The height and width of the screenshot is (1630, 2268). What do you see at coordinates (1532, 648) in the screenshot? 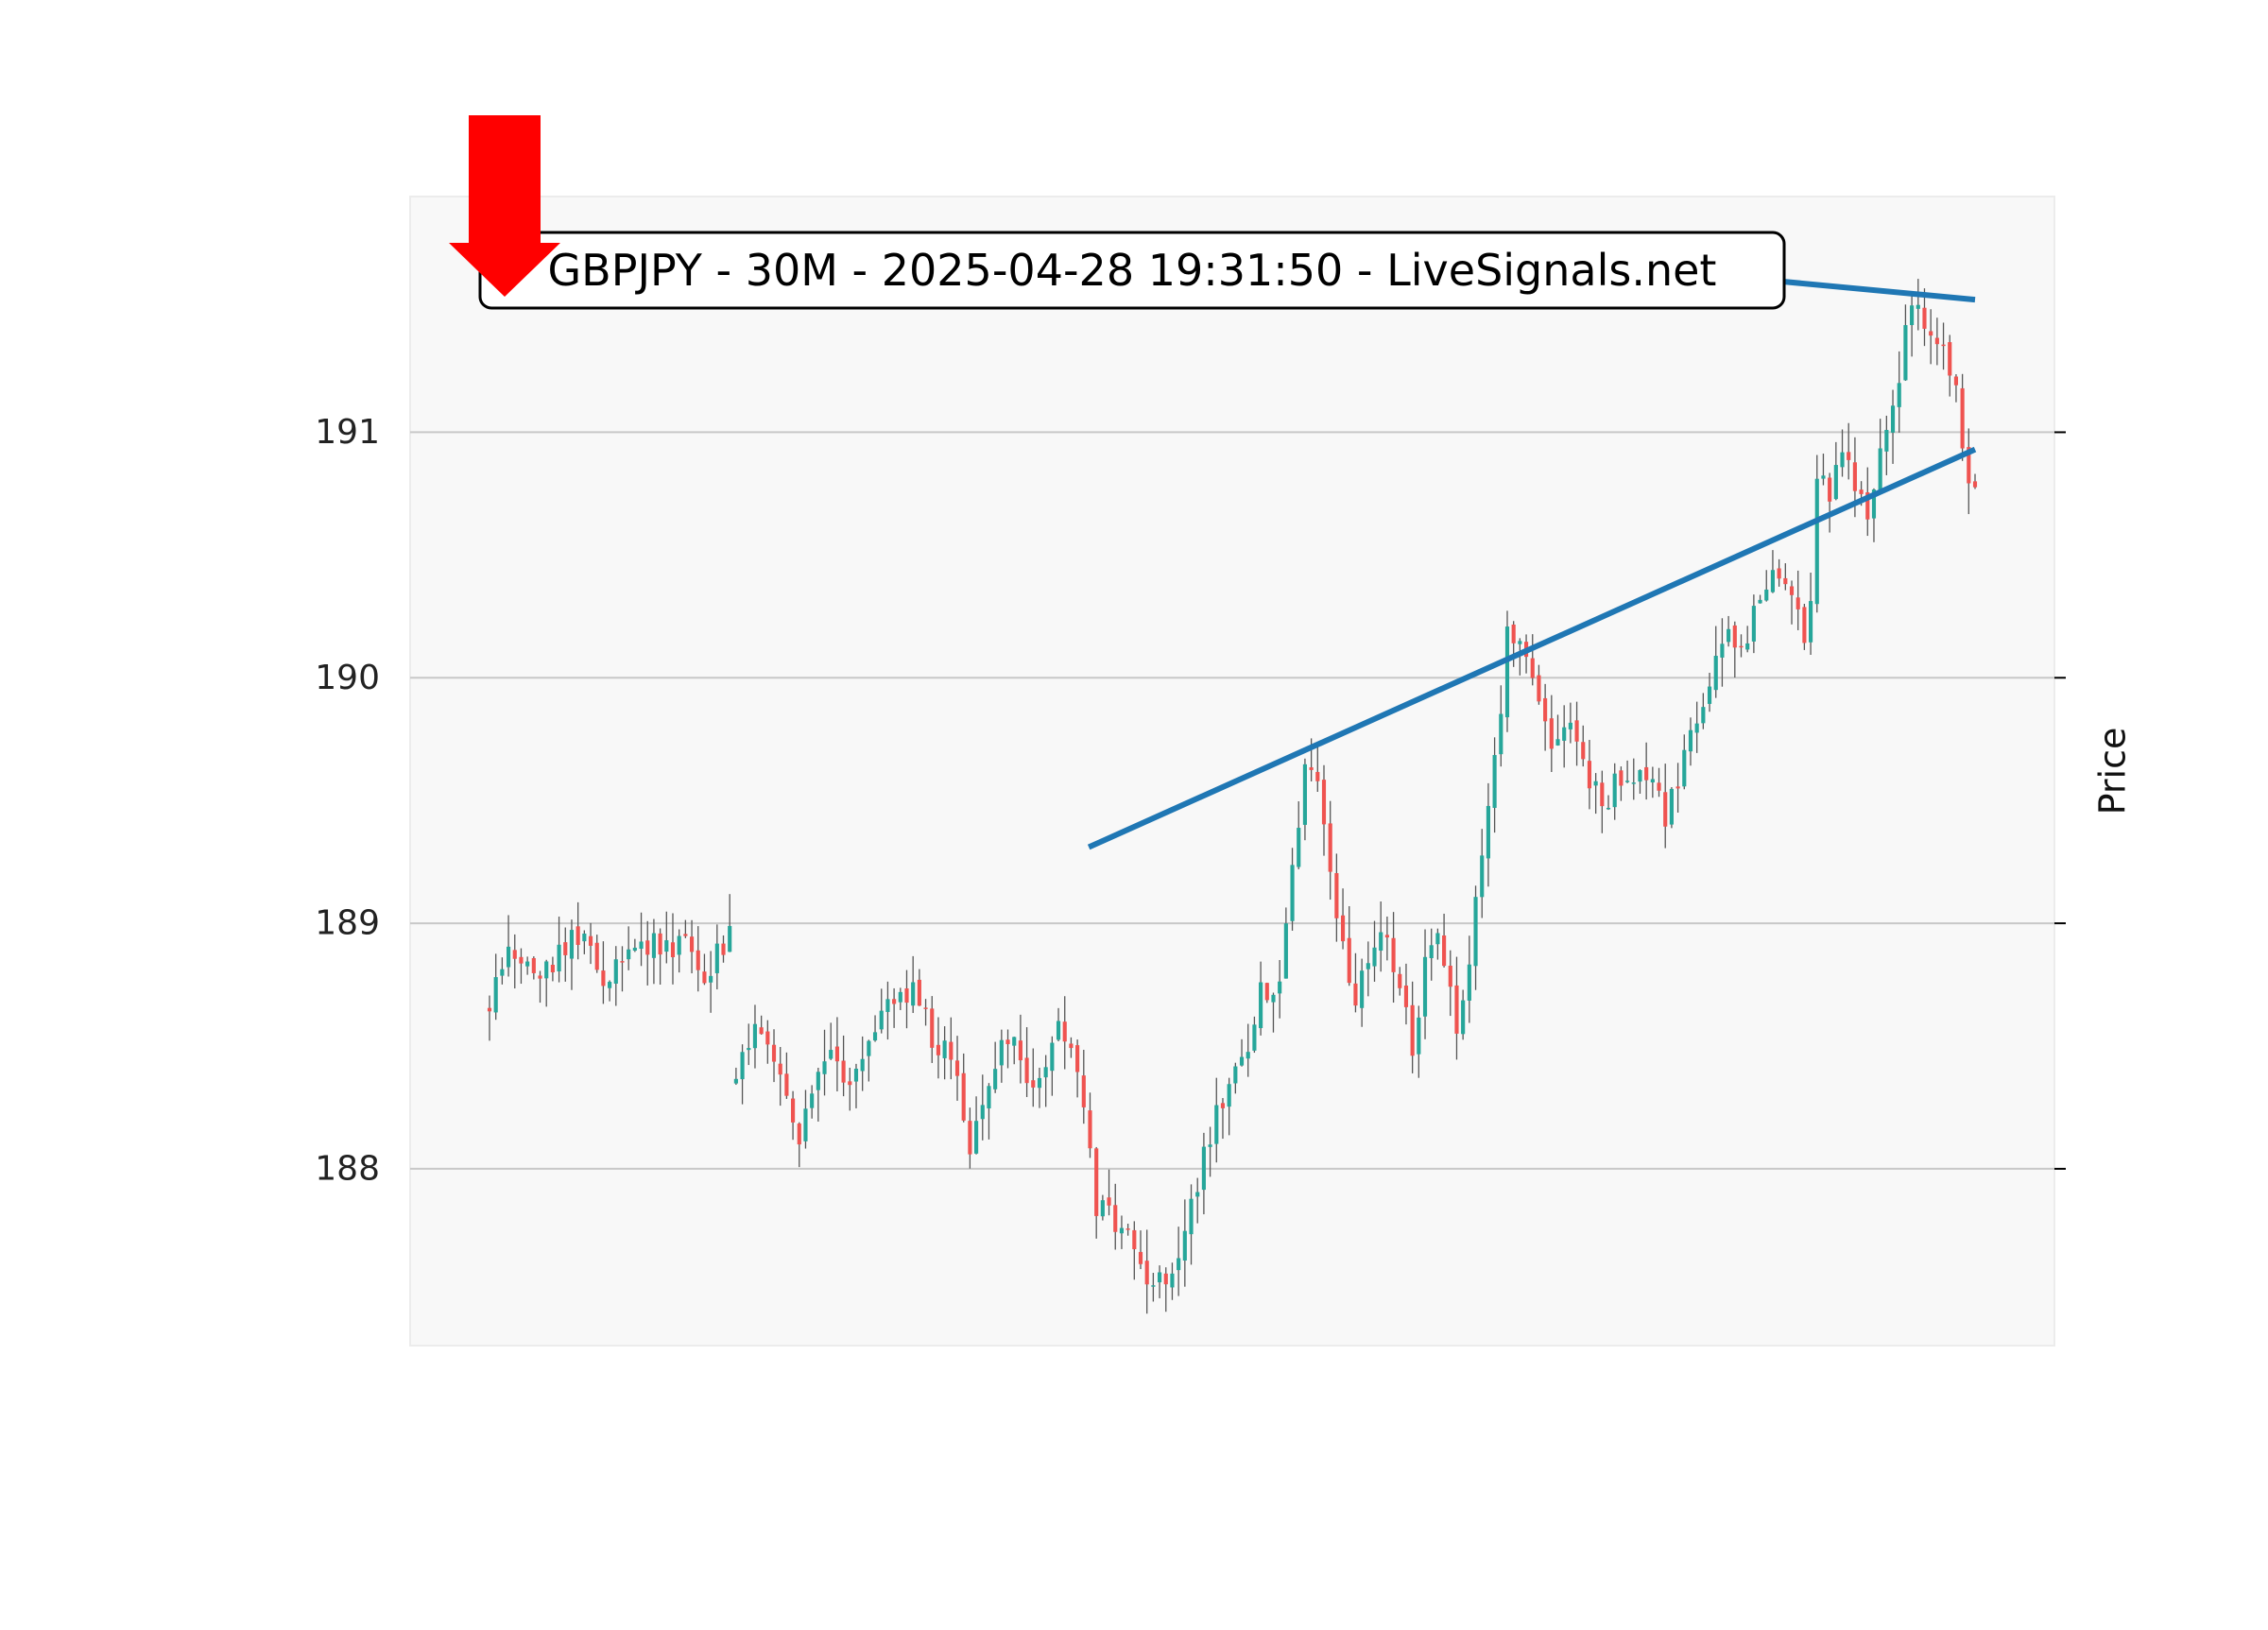
I see `support-trendline` at bounding box center [1532, 648].